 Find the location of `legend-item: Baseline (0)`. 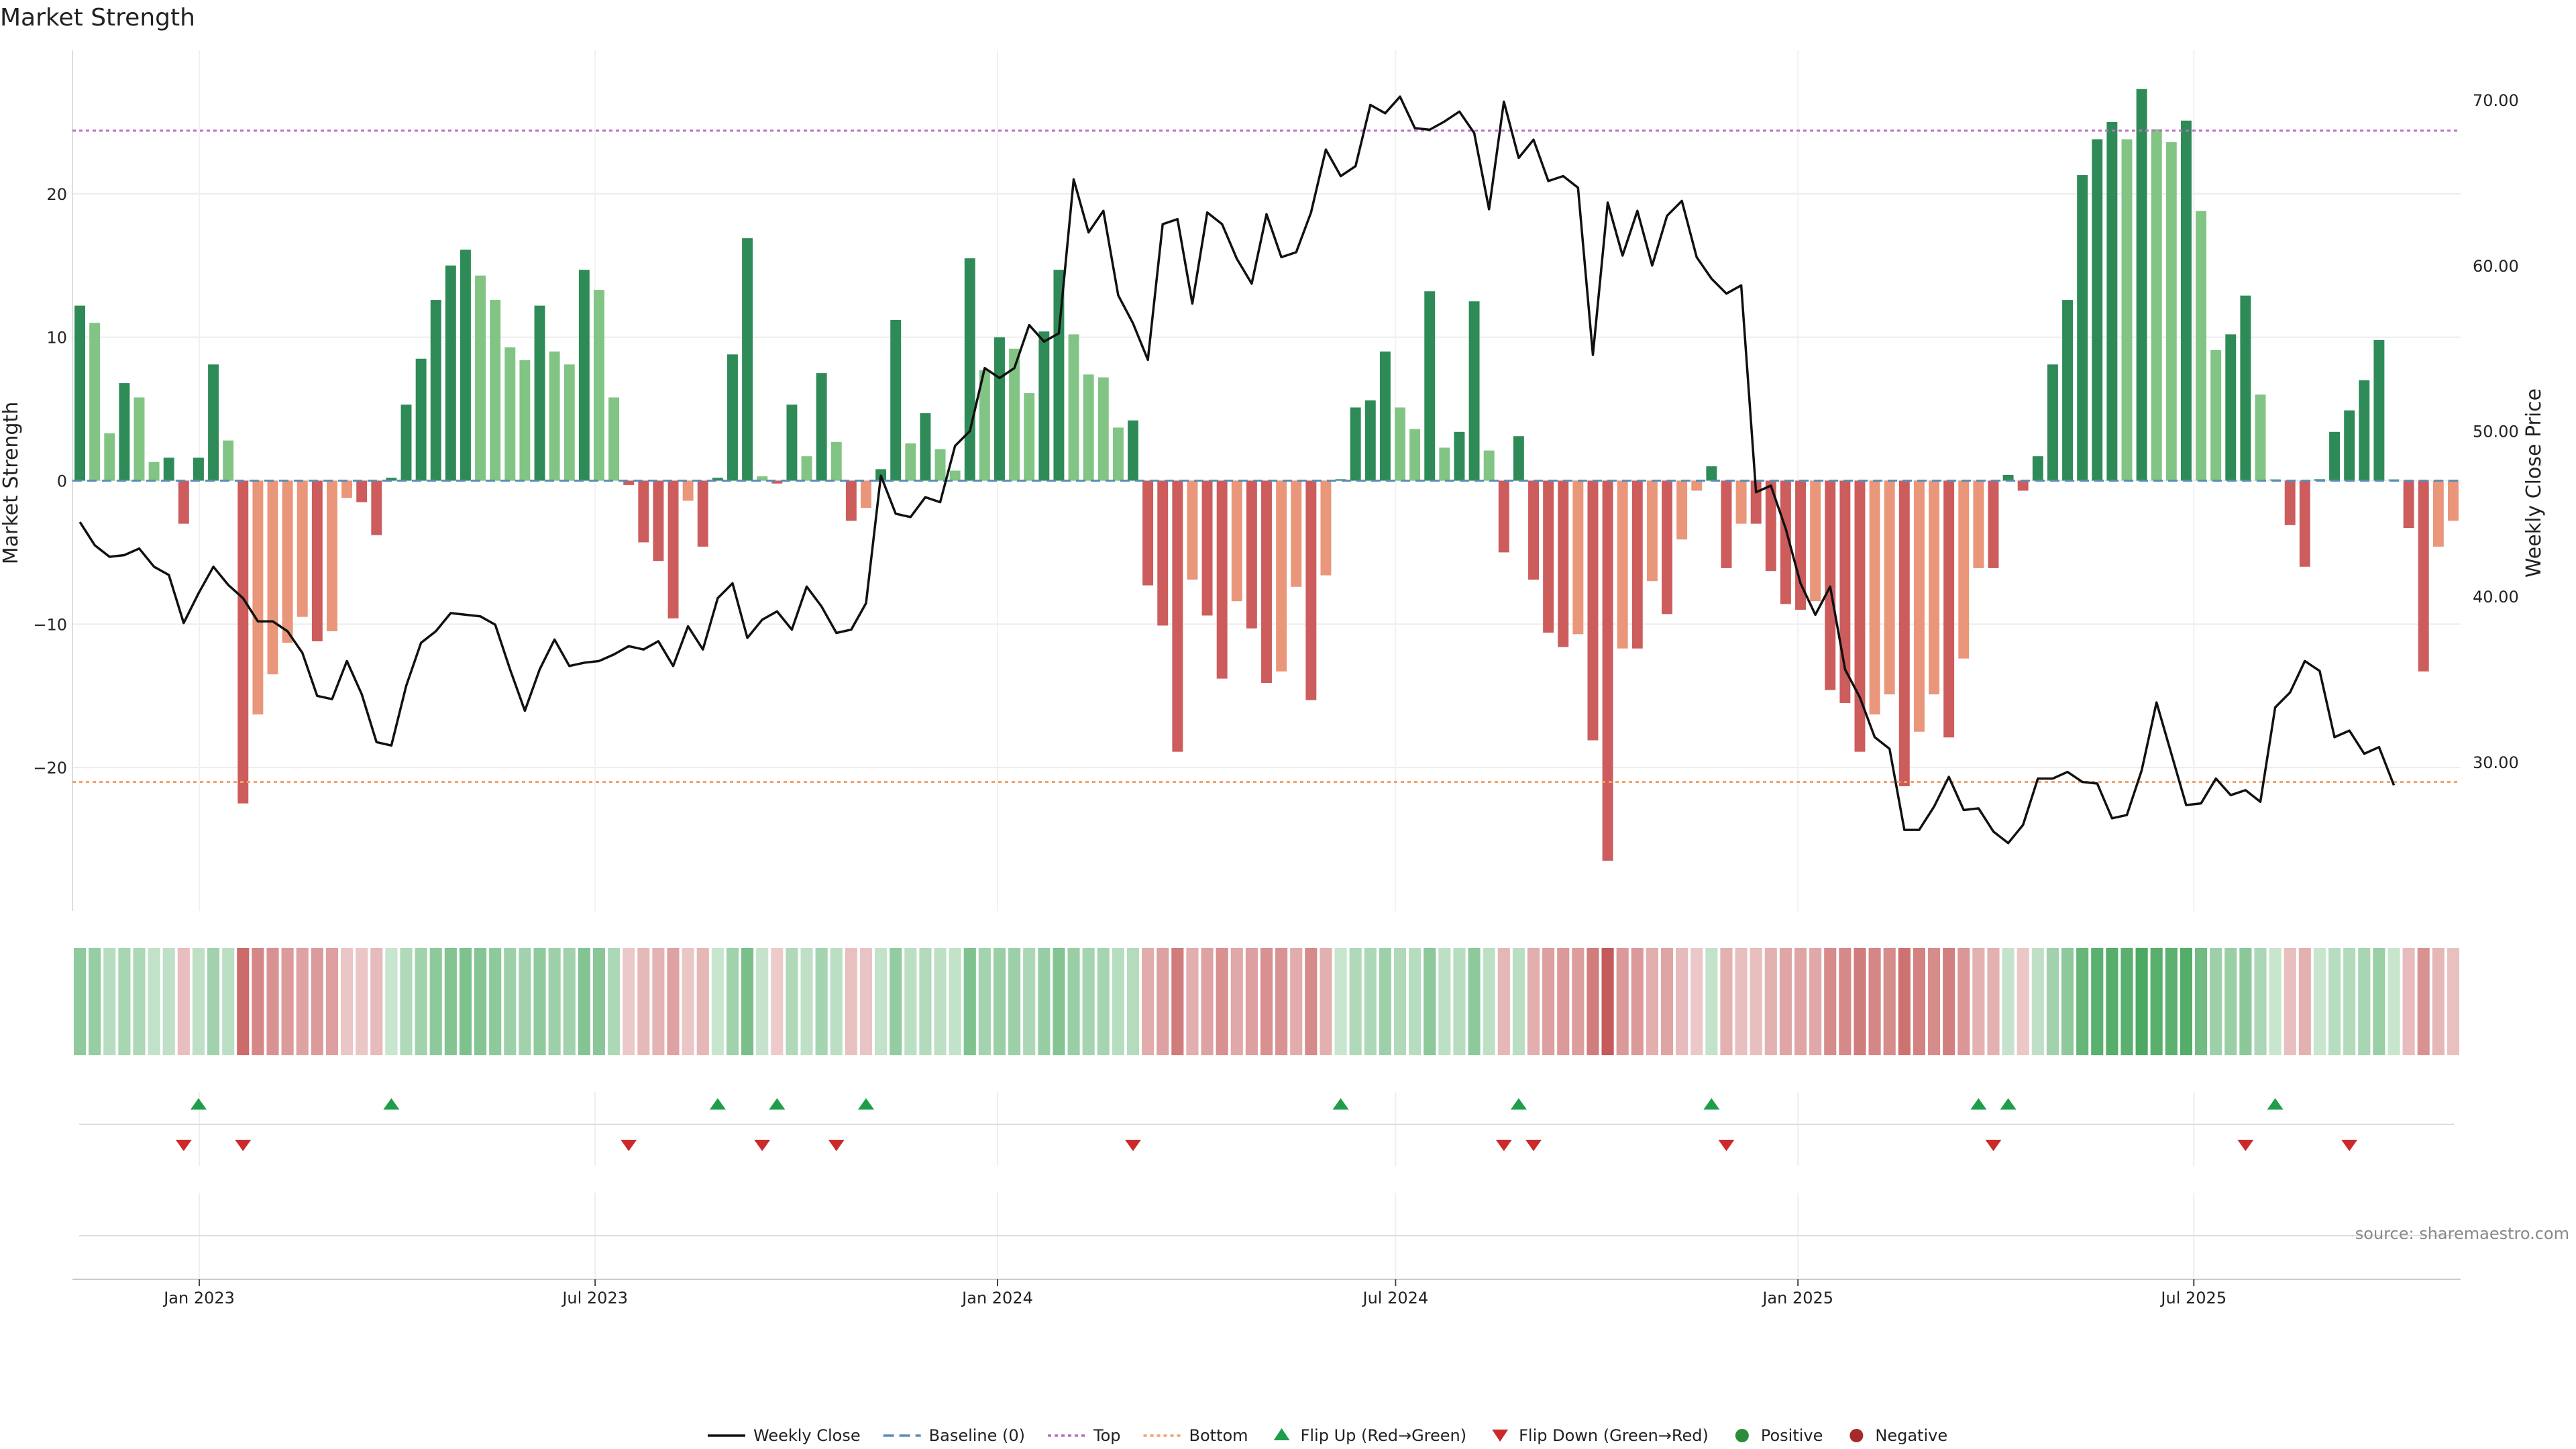

legend-item: Baseline (0) is located at coordinates (954, 1435).